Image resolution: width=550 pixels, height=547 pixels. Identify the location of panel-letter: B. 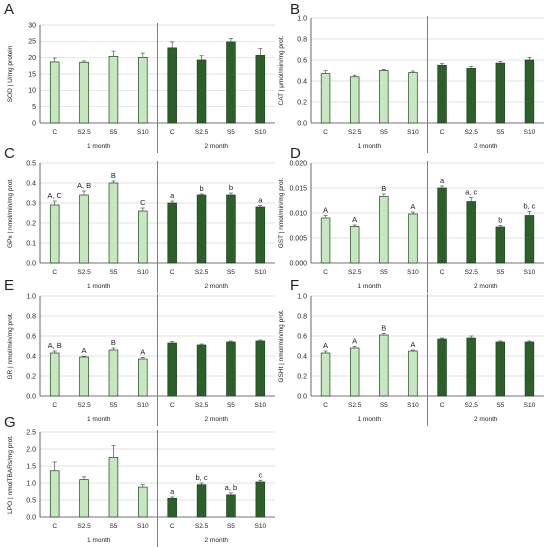
(295, 9).